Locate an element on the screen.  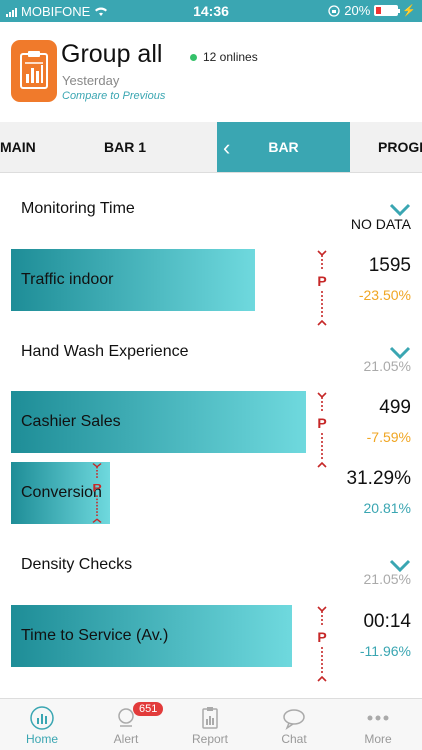
nav-chat: Chat is located at coordinates (294, 724).